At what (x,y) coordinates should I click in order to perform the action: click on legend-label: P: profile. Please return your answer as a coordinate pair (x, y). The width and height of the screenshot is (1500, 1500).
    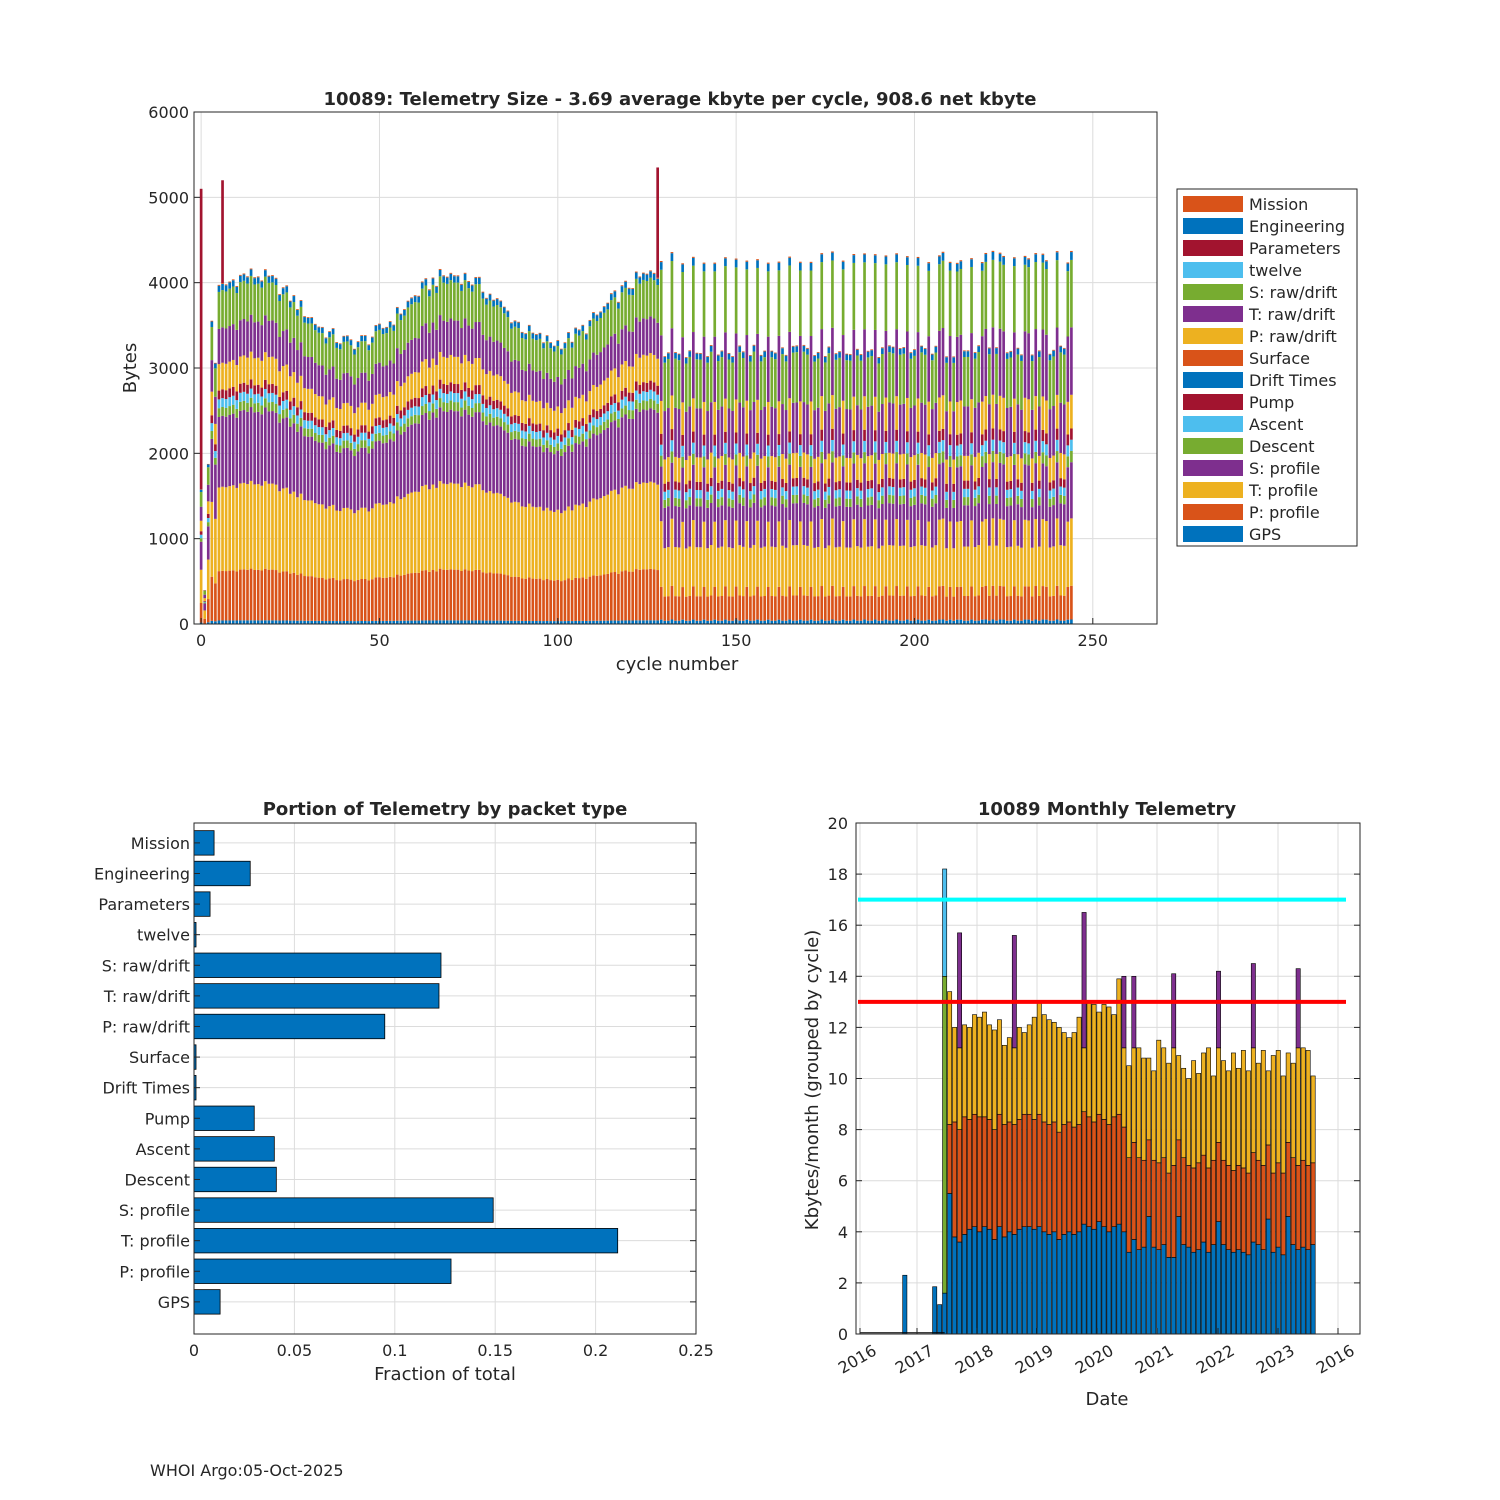
    Looking at the image, I should click on (1284, 512).